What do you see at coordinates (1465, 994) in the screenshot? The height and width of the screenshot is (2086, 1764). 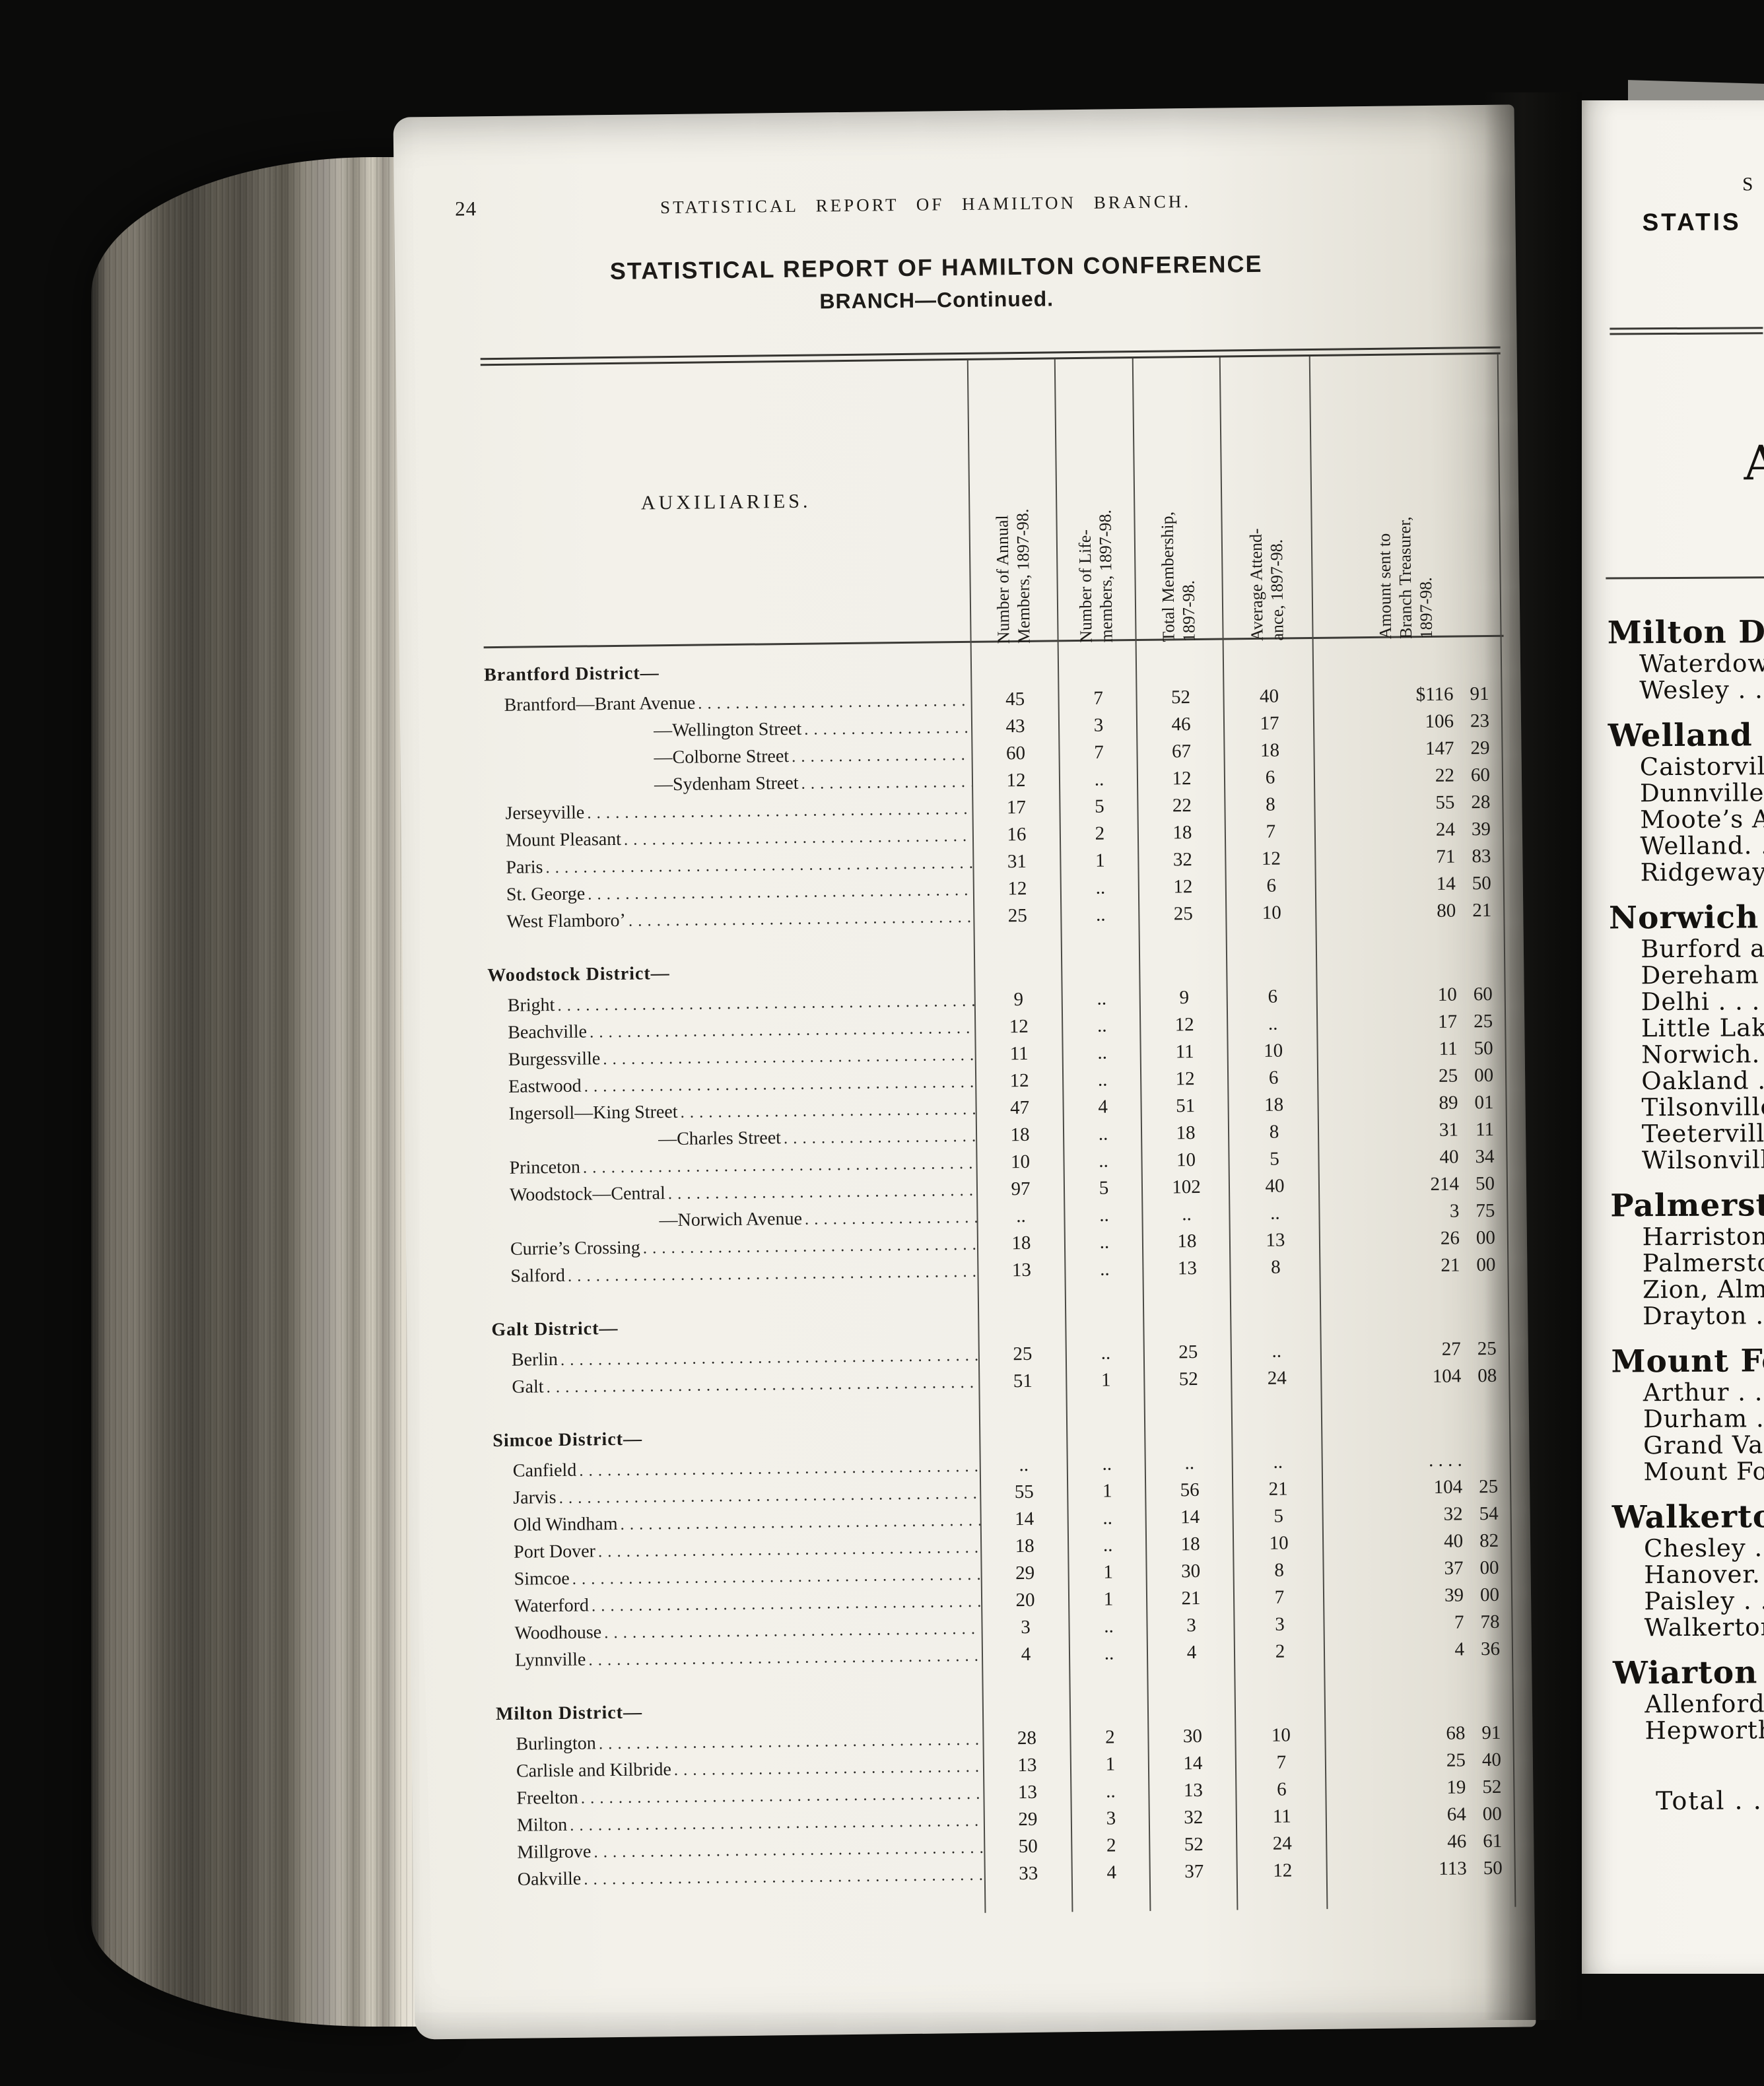 I see `amount-cell: 10 60` at bounding box center [1465, 994].